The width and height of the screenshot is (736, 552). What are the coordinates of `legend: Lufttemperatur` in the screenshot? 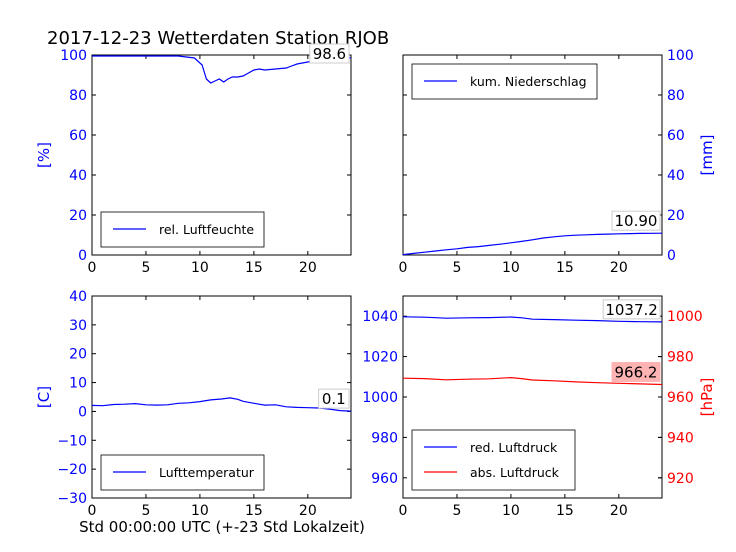 It's located at (182, 472).